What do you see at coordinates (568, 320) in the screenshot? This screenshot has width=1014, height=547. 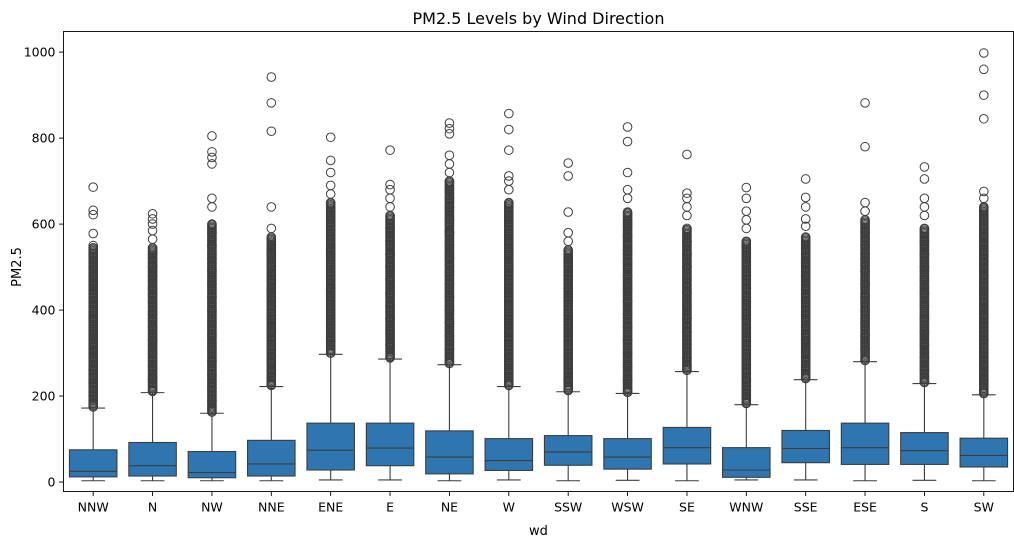 I see `box-group-ssw` at bounding box center [568, 320].